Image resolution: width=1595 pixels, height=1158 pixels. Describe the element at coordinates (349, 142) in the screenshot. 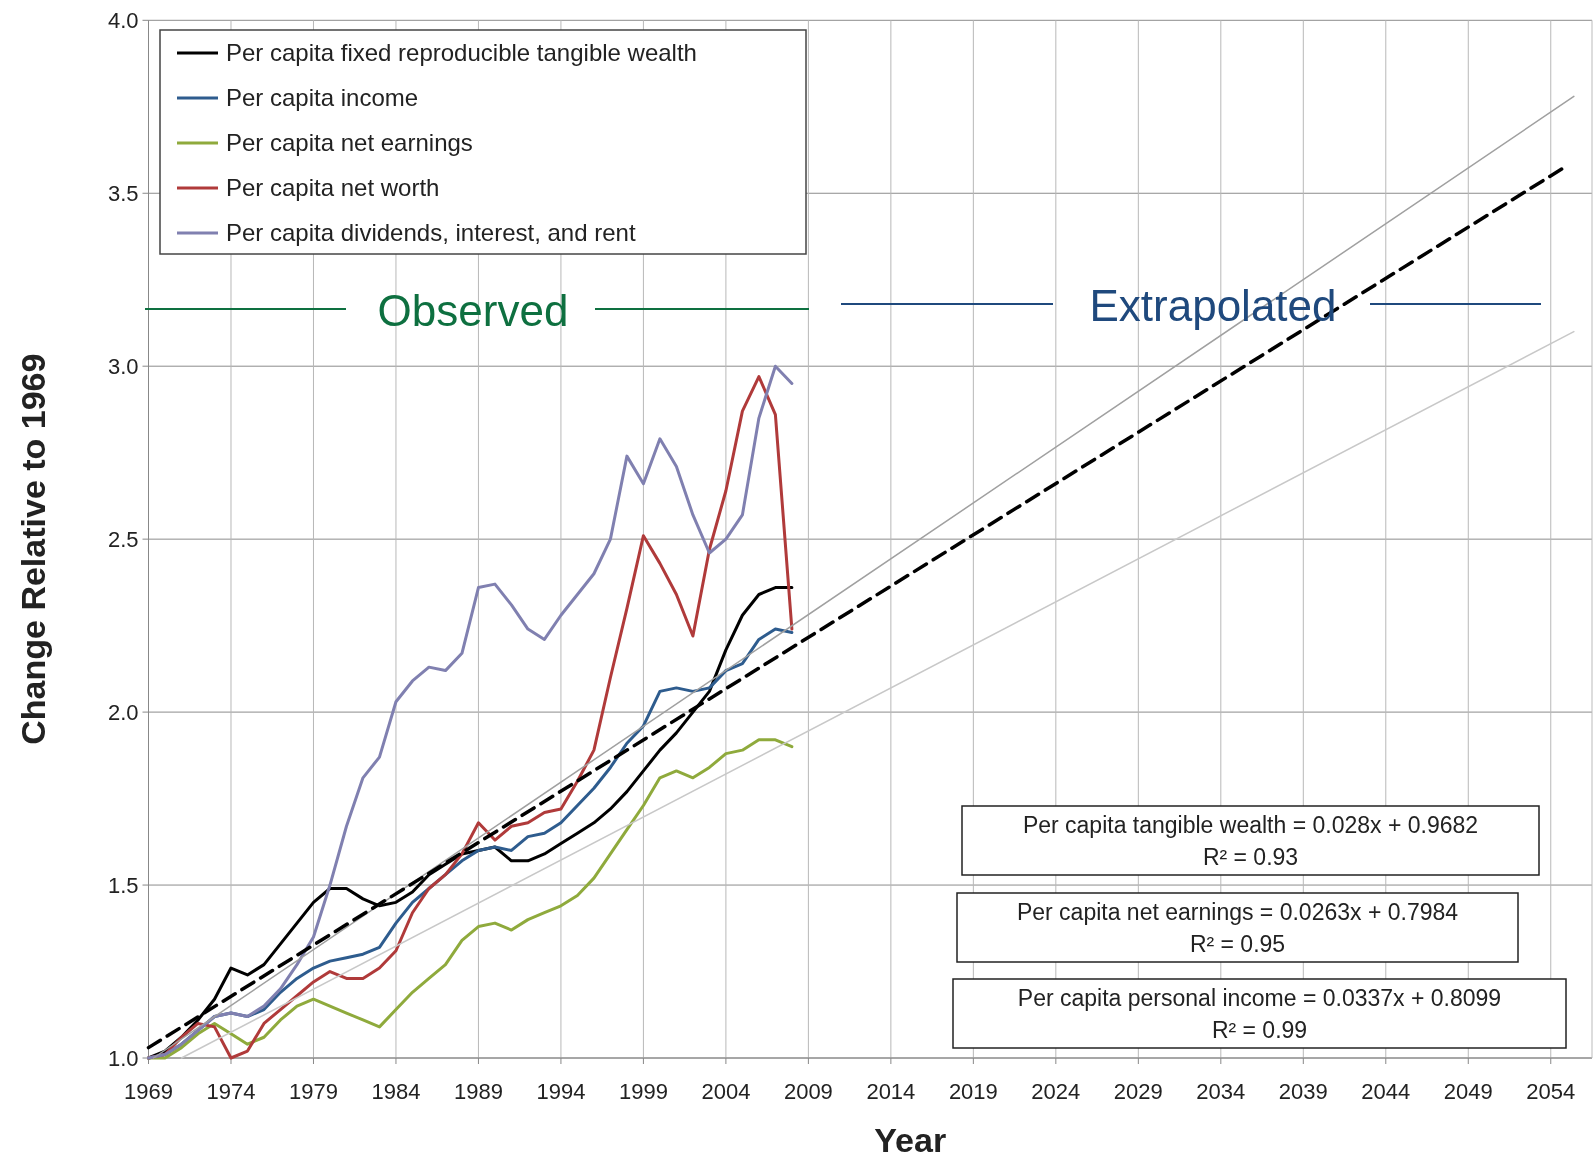

I see `legend-label: Per capita net earnings` at that location.